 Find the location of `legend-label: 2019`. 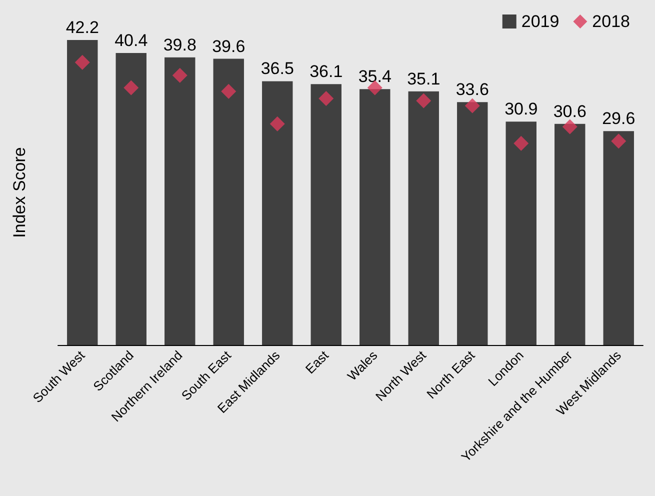

legend-label: 2019 is located at coordinates (540, 21).